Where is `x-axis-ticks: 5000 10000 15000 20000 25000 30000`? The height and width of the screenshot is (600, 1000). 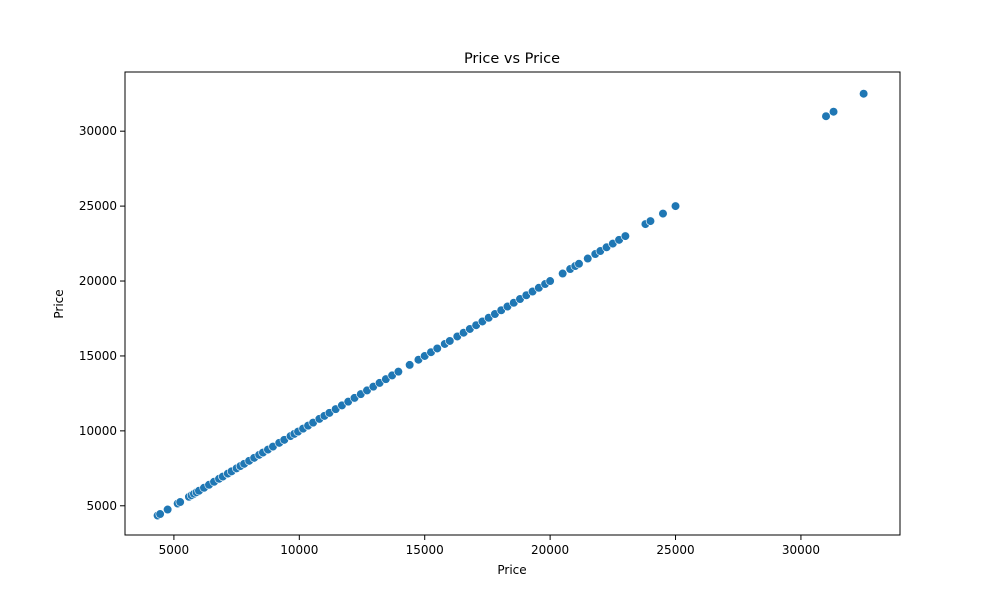
x-axis-ticks: 5000 10000 15000 20000 25000 30000 is located at coordinates (489, 546).